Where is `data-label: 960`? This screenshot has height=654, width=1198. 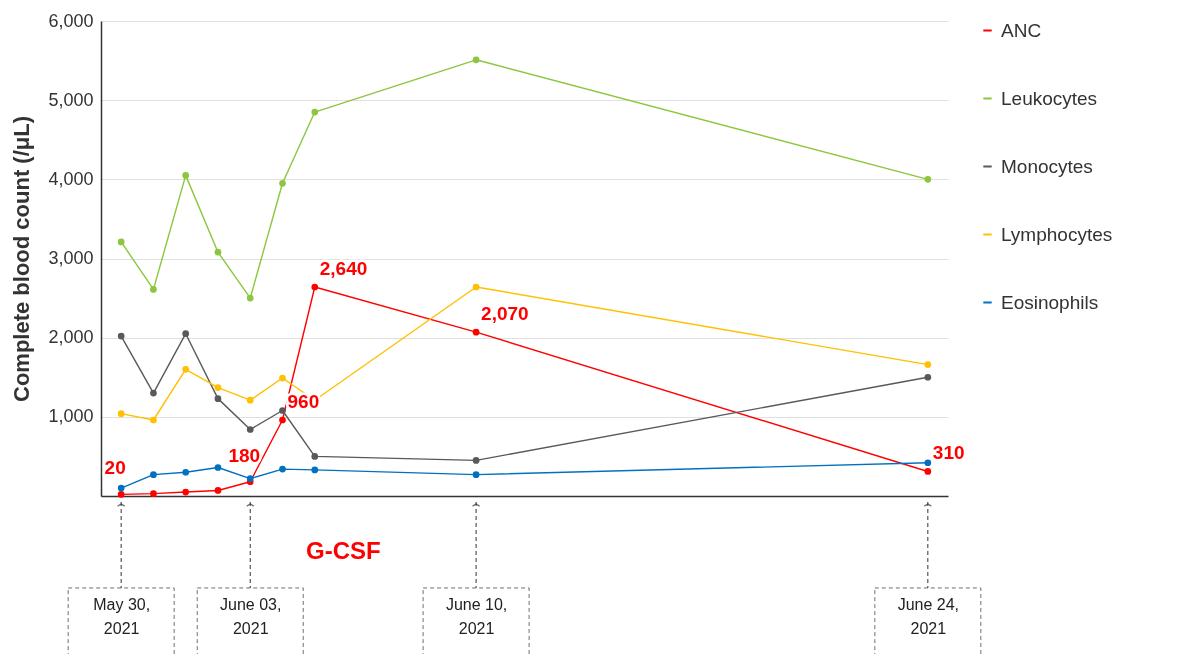 data-label: 960 is located at coordinates (303, 401).